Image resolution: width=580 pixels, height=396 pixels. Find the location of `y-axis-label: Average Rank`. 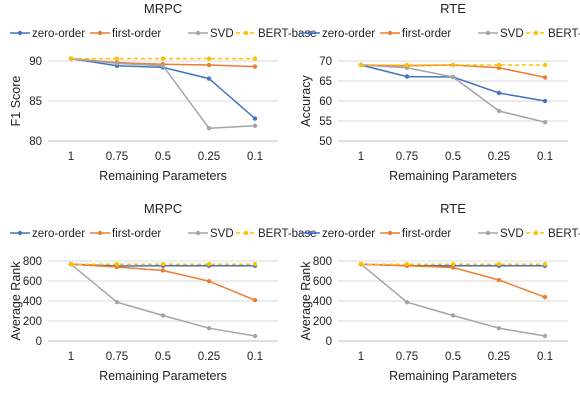

y-axis-label: Average Rank is located at coordinates (16, 301).